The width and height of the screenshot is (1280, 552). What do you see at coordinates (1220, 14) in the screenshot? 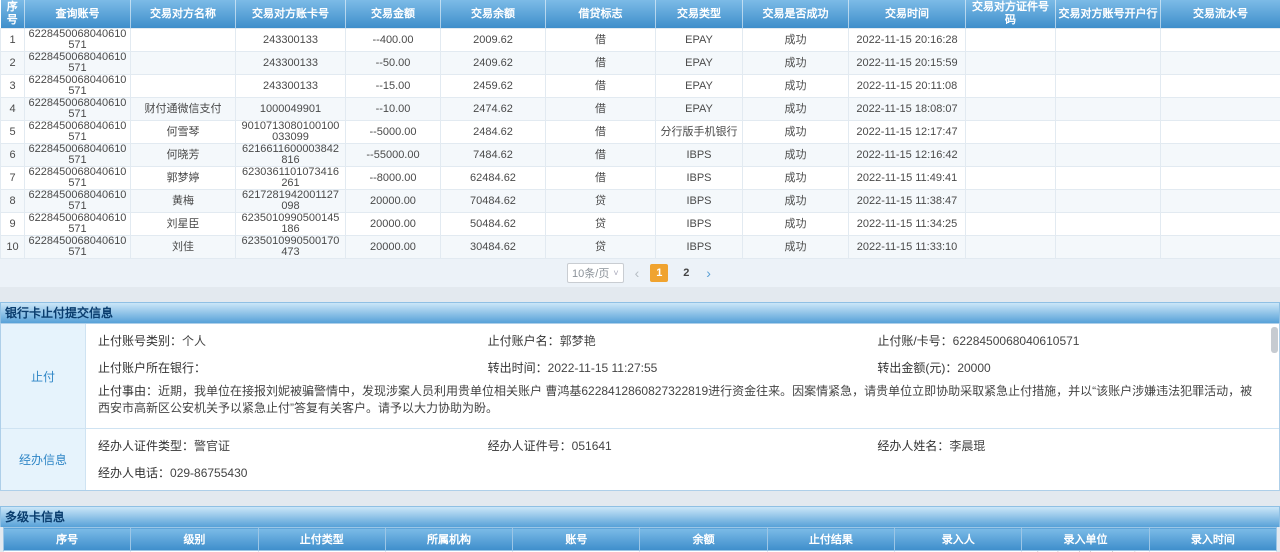
I see `column-header: 交易流水号` at bounding box center [1220, 14].